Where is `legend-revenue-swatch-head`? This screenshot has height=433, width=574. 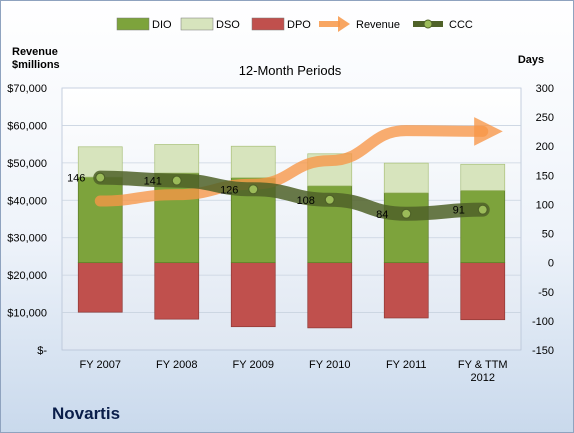 legend-revenue-swatch-head is located at coordinates (344, 24).